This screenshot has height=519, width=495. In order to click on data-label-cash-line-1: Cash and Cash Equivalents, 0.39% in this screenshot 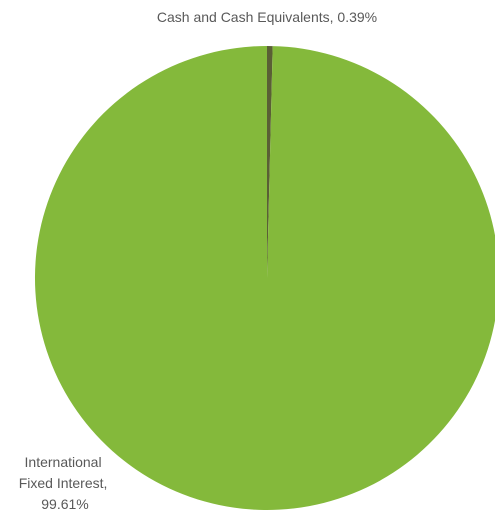, I will do `click(267, 17)`.